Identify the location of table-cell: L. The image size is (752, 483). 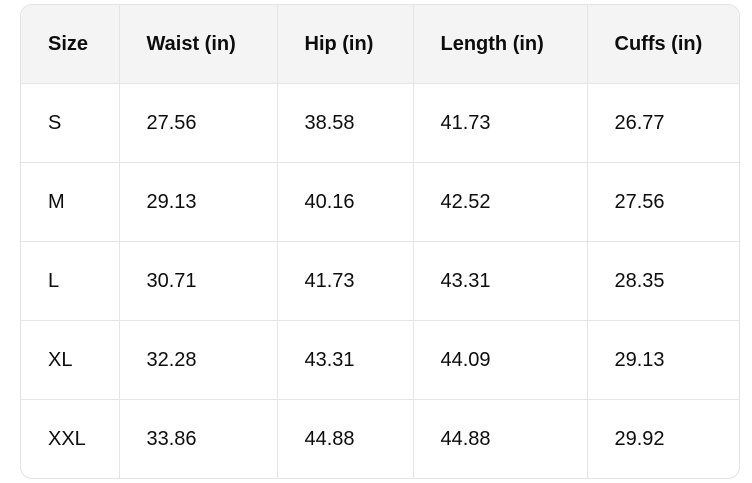
(70, 281).